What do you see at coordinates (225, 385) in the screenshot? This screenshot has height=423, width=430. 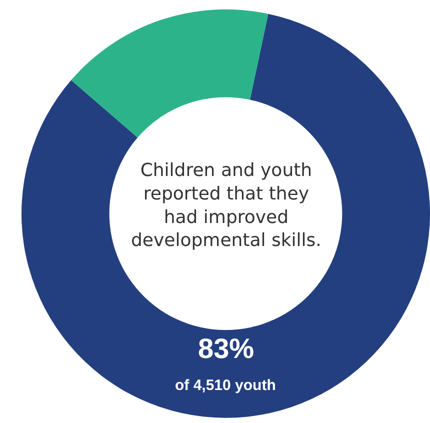 I see `text: of 4,510 youth` at bounding box center [225, 385].